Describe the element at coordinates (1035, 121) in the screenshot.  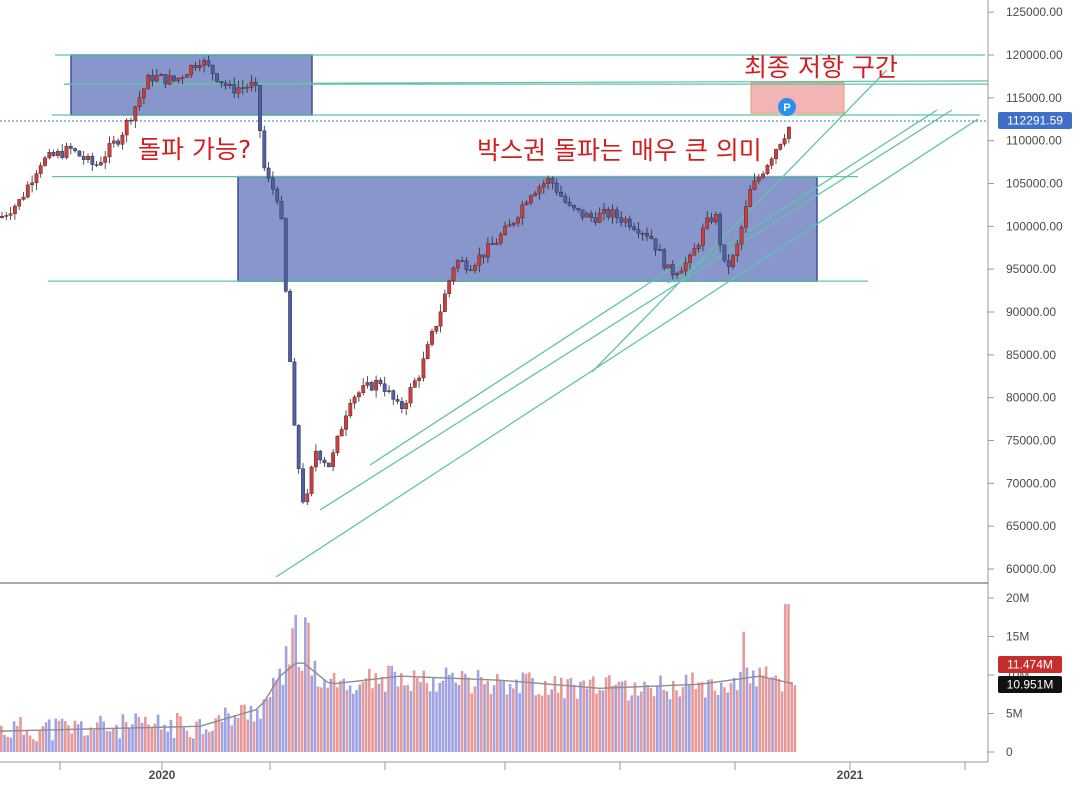
I see `last-price-value: 112291.59` at that location.